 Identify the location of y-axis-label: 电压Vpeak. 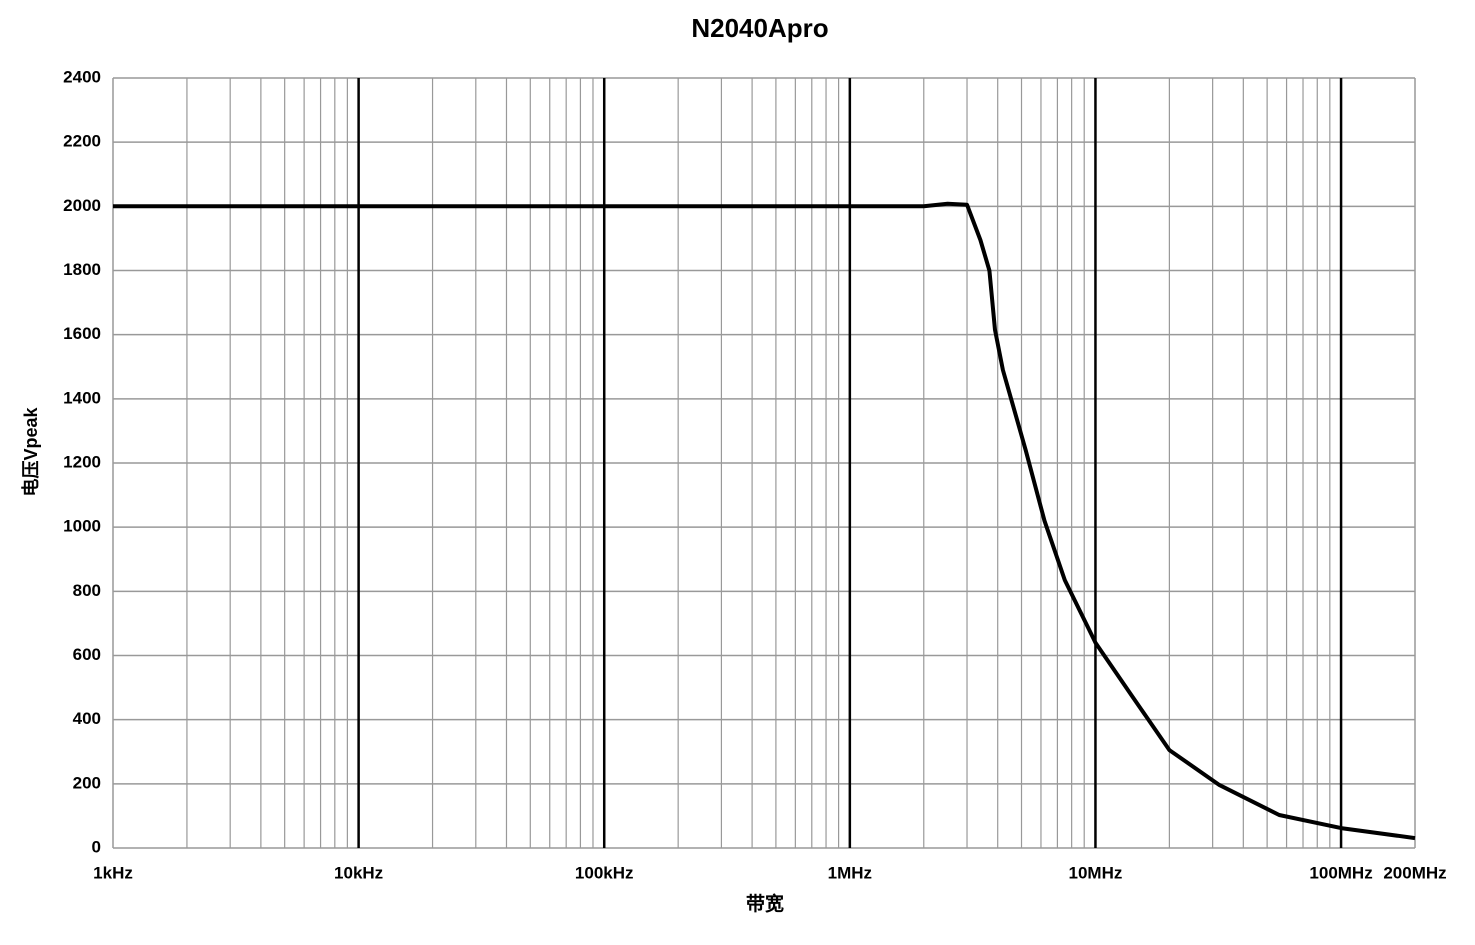
(30, 452).